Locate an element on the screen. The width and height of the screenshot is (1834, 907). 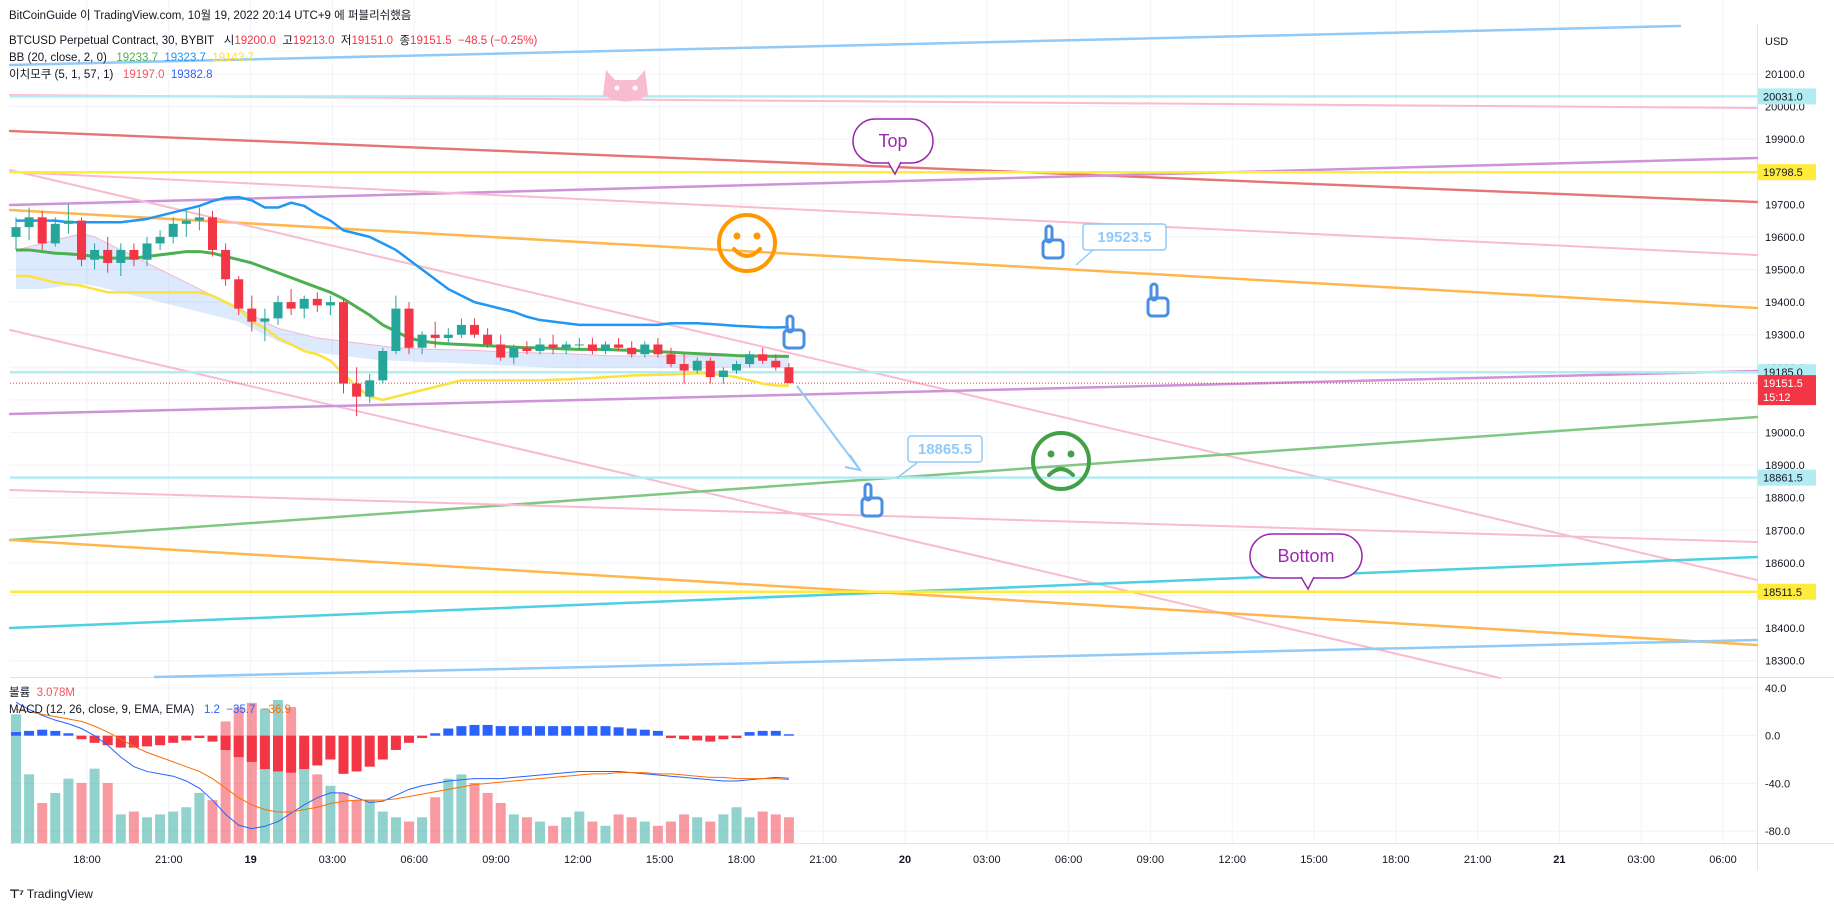
macd-label: MACD (12, 26, close, 9, EMA, EMA) is located at coordinates (102, 710).